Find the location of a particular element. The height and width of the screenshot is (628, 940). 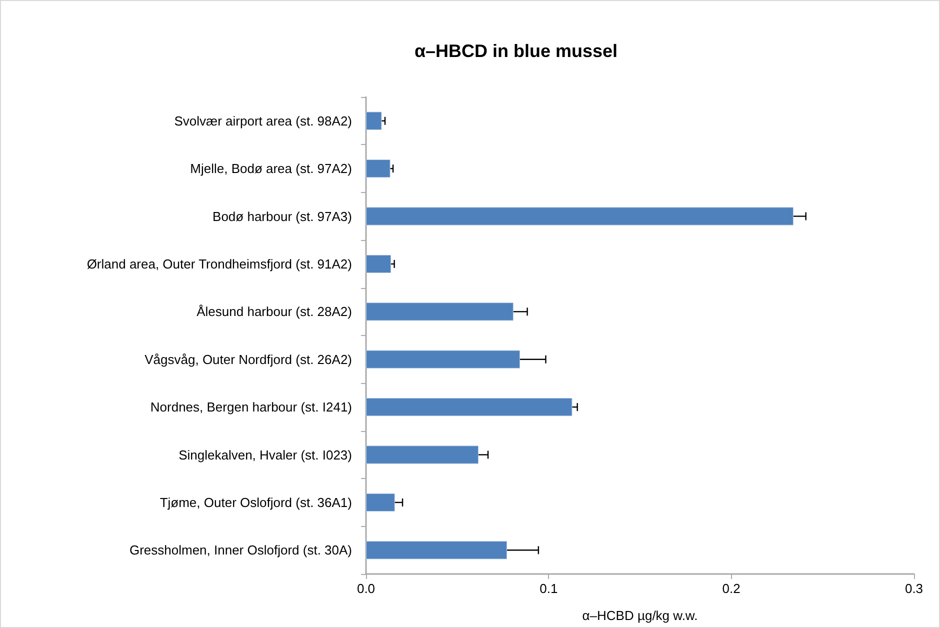

x-tick-label: 0.2 is located at coordinates (731, 588).